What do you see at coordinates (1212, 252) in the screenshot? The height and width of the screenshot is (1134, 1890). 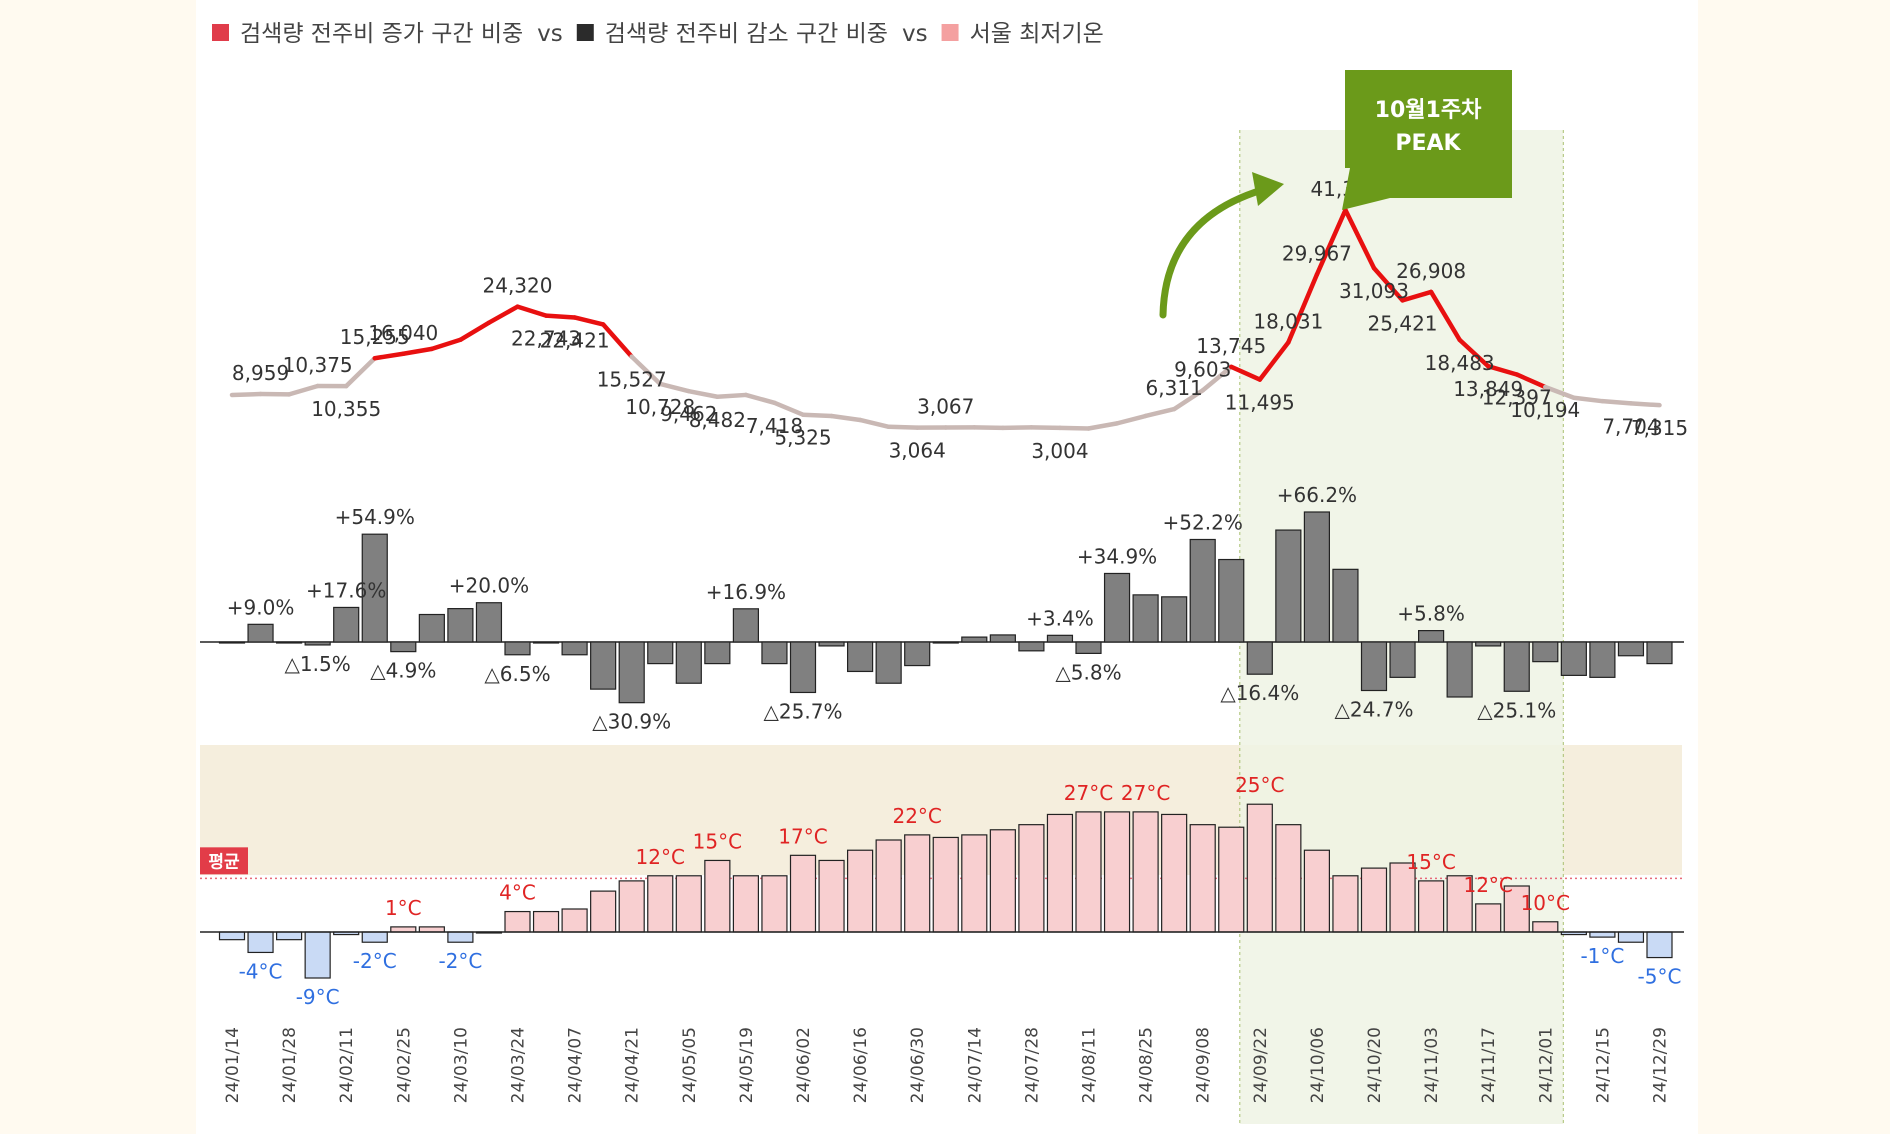 I see `peak-arrow-shaft` at bounding box center [1212, 252].